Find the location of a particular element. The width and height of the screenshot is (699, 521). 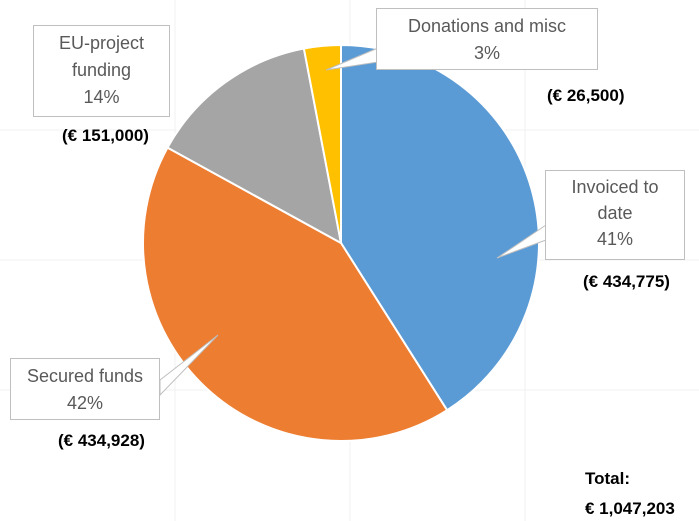

total-label: Total: is located at coordinates (608, 478).